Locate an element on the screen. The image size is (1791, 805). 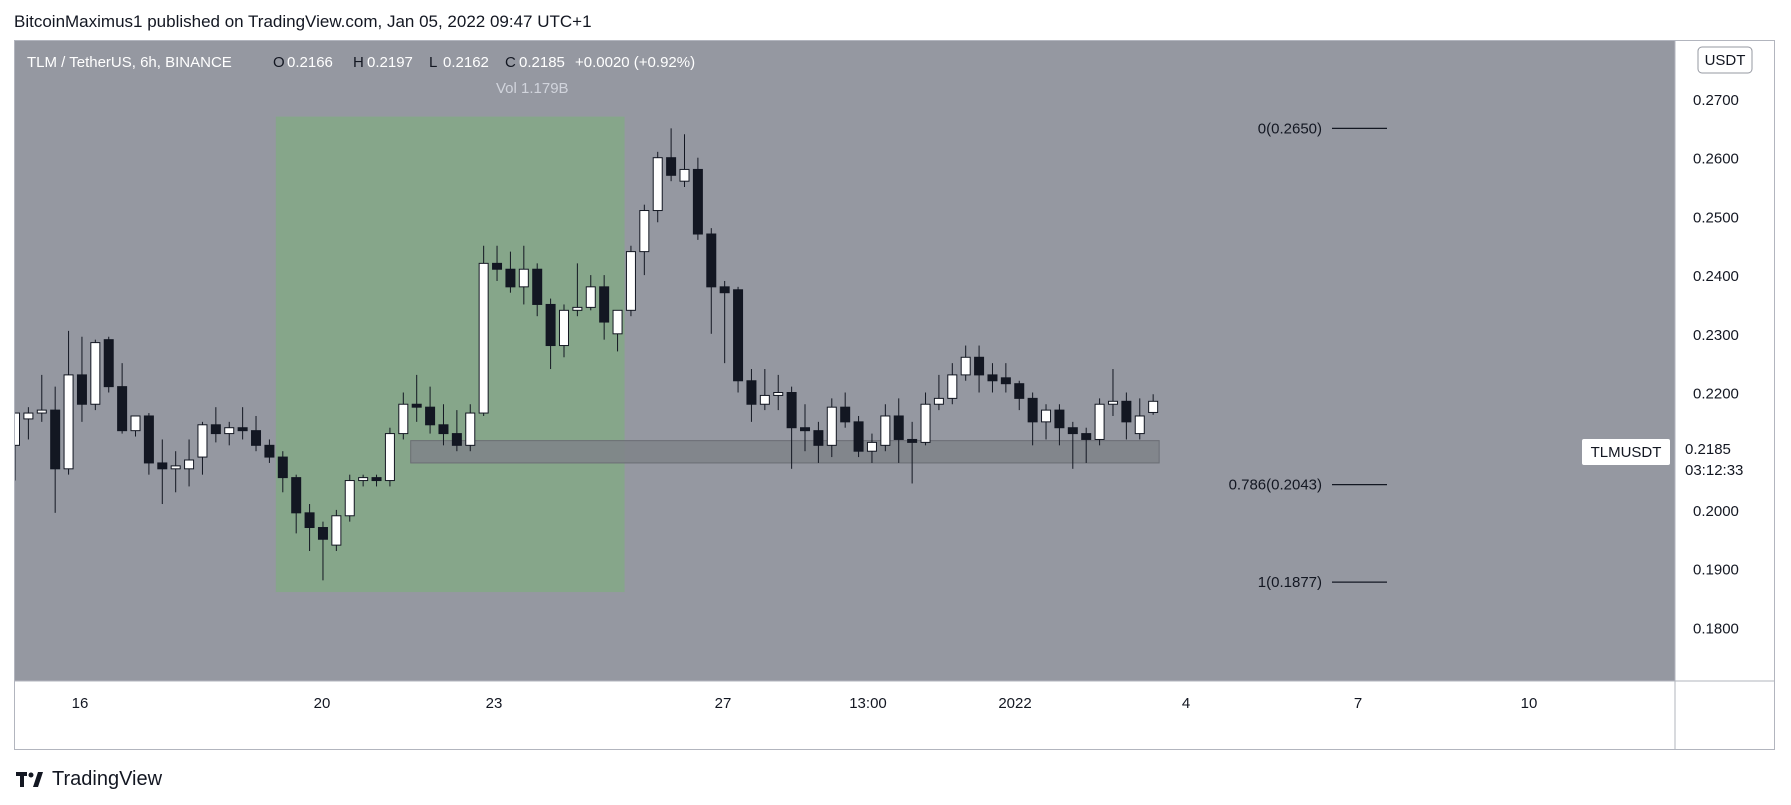
time-tick-label: 7 is located at coordinates (1358, 703).